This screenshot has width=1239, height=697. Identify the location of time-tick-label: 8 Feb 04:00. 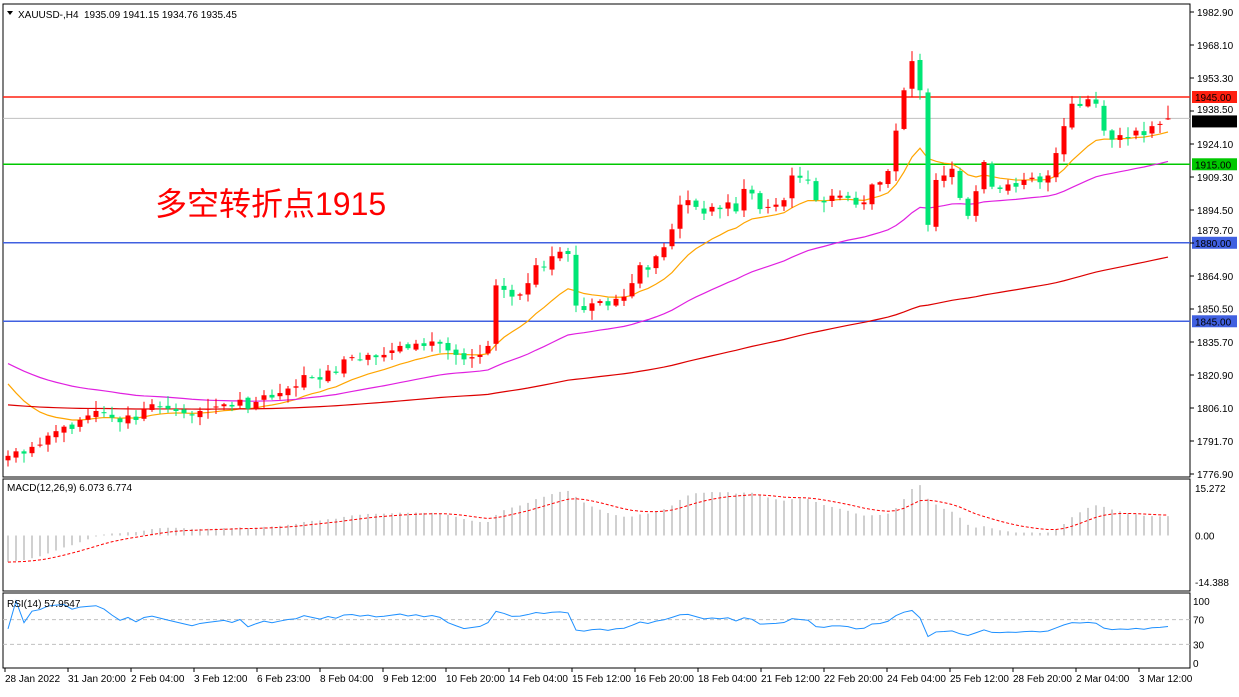
(347, 679).